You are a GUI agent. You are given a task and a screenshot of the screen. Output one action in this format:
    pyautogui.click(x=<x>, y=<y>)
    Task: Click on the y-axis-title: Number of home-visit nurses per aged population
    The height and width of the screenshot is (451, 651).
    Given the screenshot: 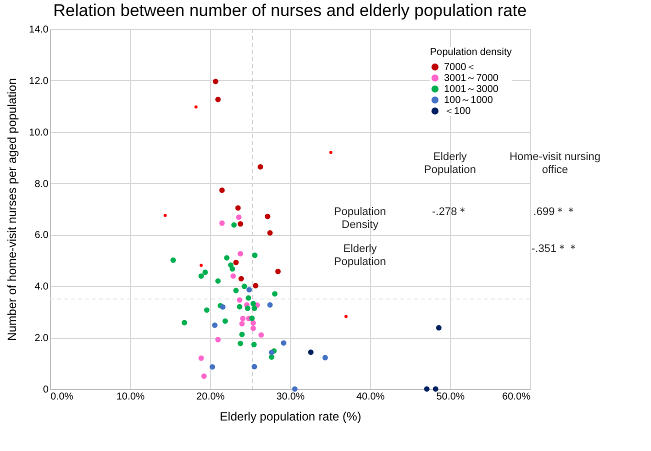 What is the action you would take?
    pyautogui.click(x=12, y=209)
    